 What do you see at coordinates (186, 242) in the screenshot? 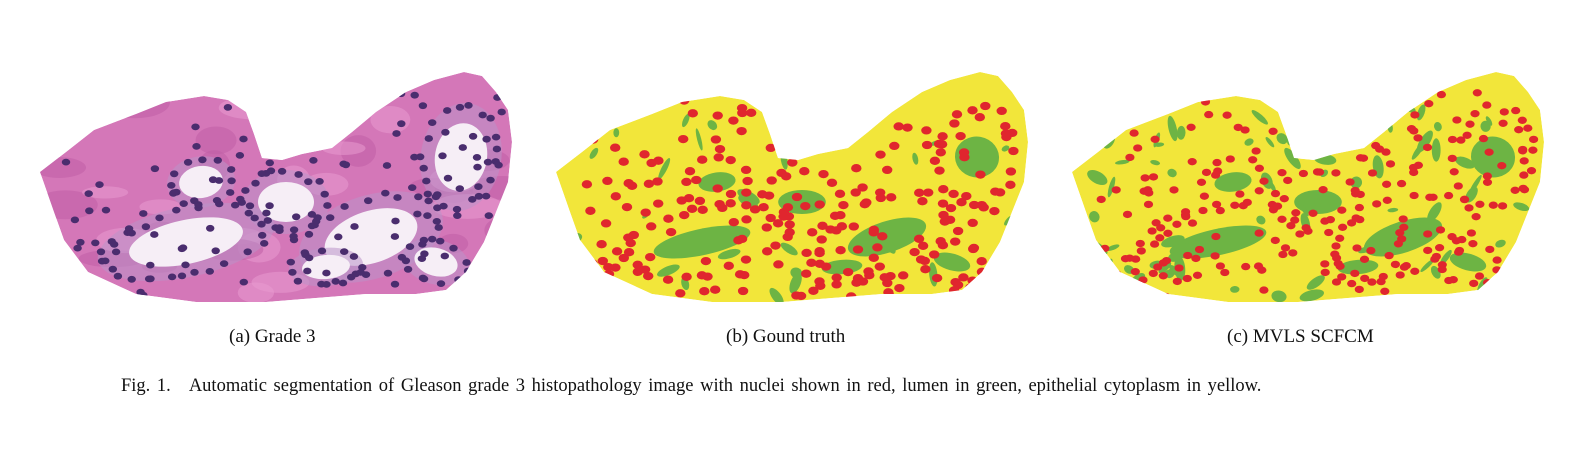
I see `gland-lumen` at bounding box center [186, 242].